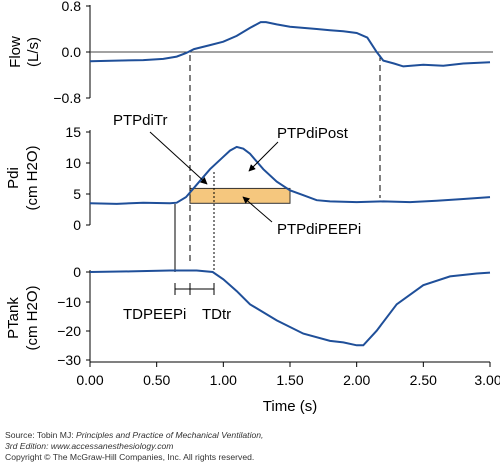 The width and height of the screenshot is (500, 470). I want to click on xtick-5: 2.50, so click(423, 380).